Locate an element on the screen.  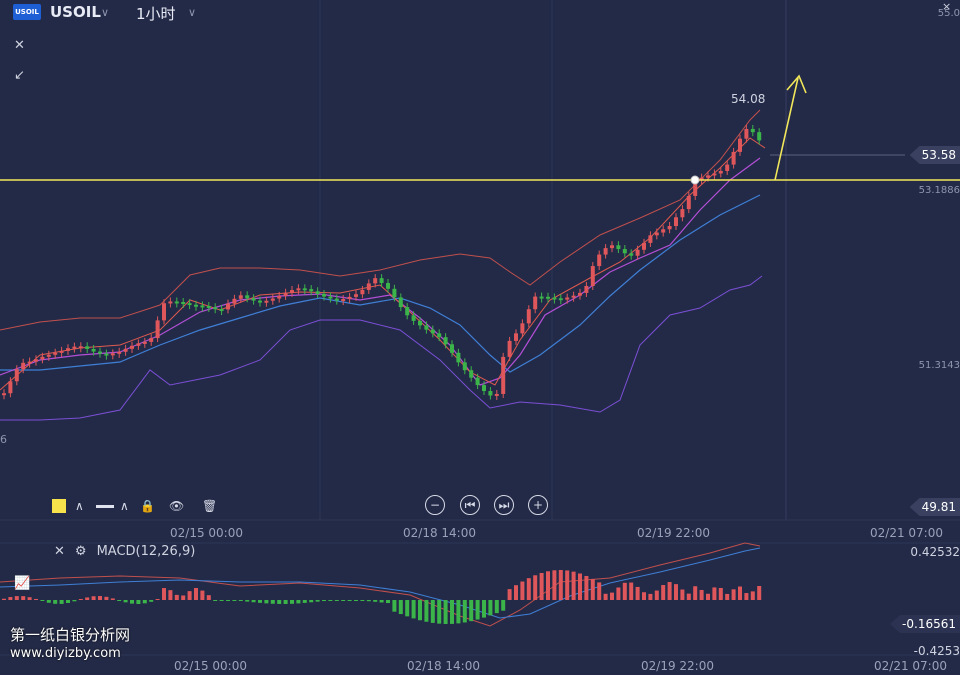
symbol-name: USOIL is located at coordinates (75, 12).